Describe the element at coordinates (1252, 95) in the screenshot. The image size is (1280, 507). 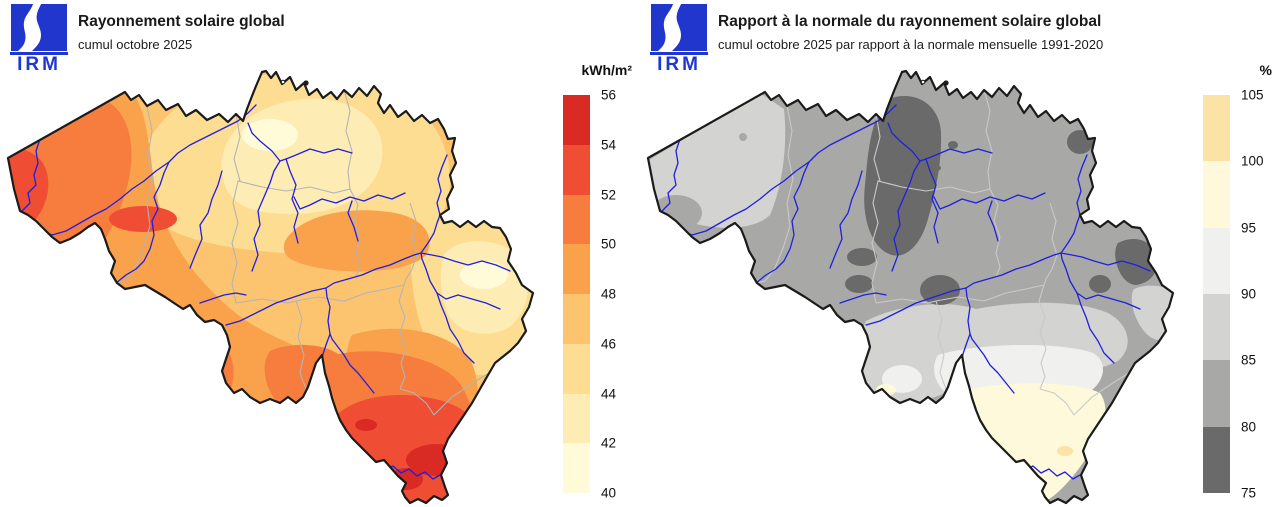
I see `legend-tick: 105` at that location.